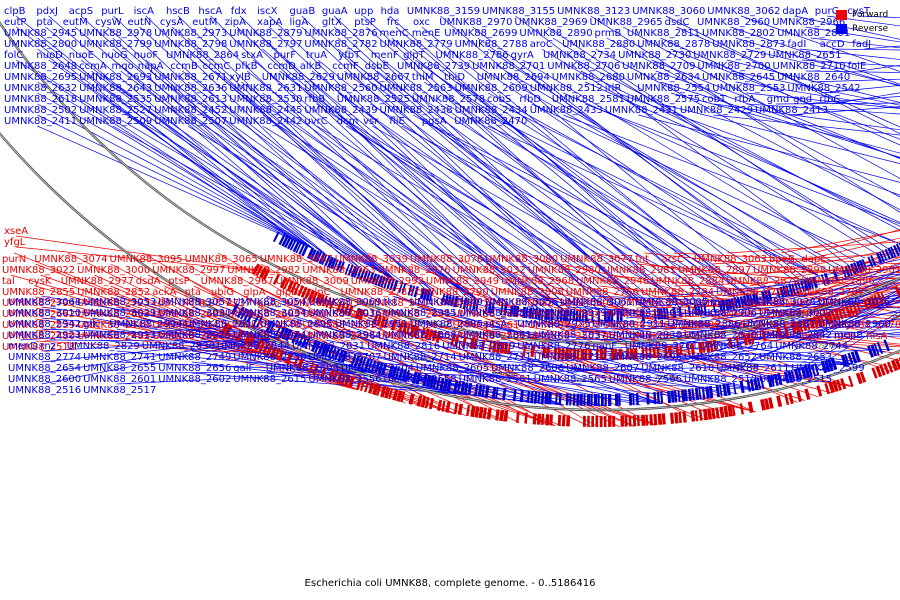 The height and width of the screenshot is (600, 900). Describe the element at coordinates (265, 88) in the screenshot. I see `reverse-gene-label: UMNK88_2631` at that location.